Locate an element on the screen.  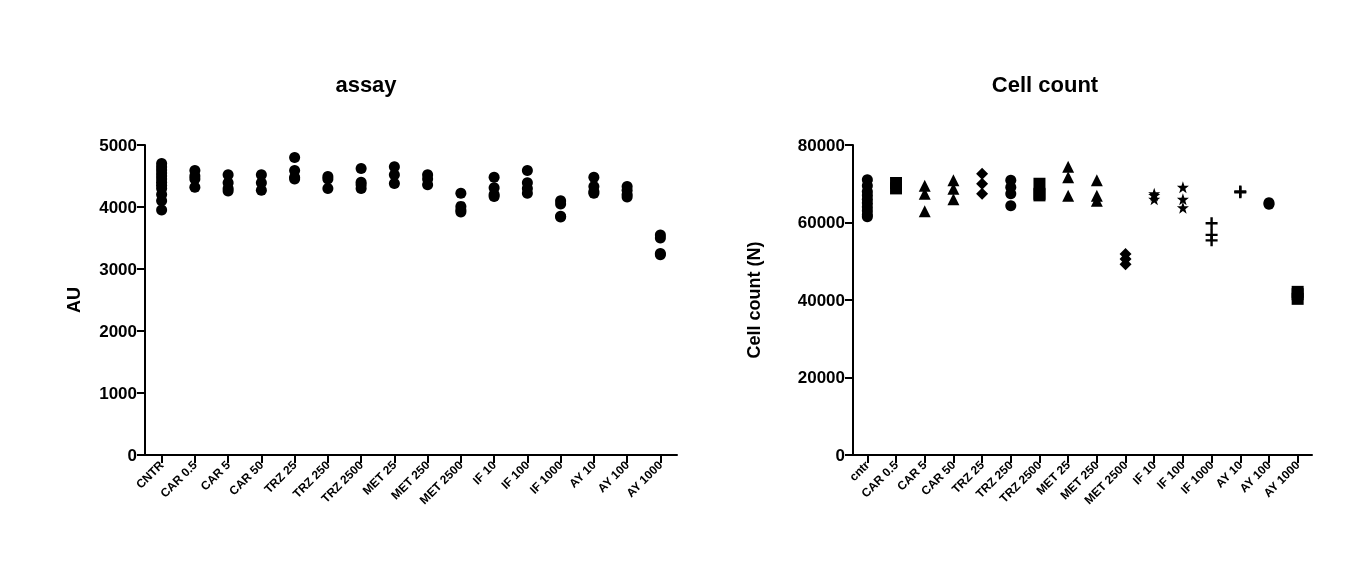
chart-title: assay is located at coordinates (366, 84).